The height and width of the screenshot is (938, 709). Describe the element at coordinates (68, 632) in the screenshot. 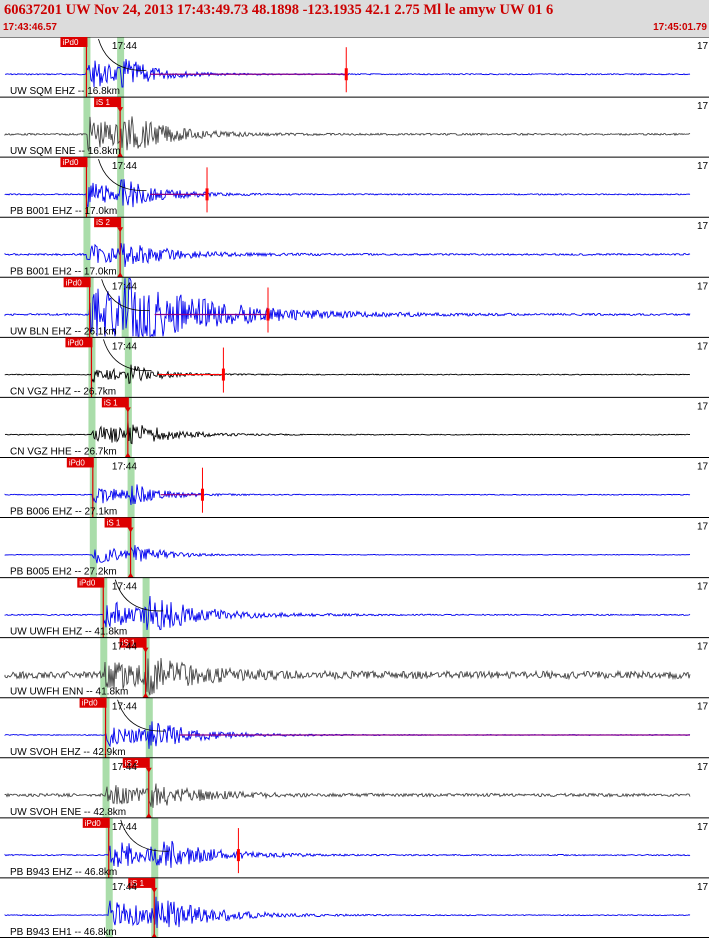

I see `station-label: UW UWFH EHZ -- 41.8km` at that location.